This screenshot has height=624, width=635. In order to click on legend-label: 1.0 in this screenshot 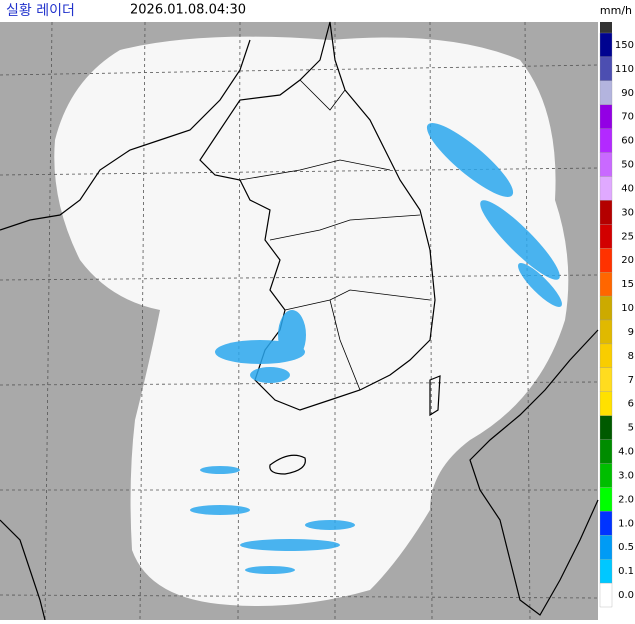, I will do `click(626, 523)`.